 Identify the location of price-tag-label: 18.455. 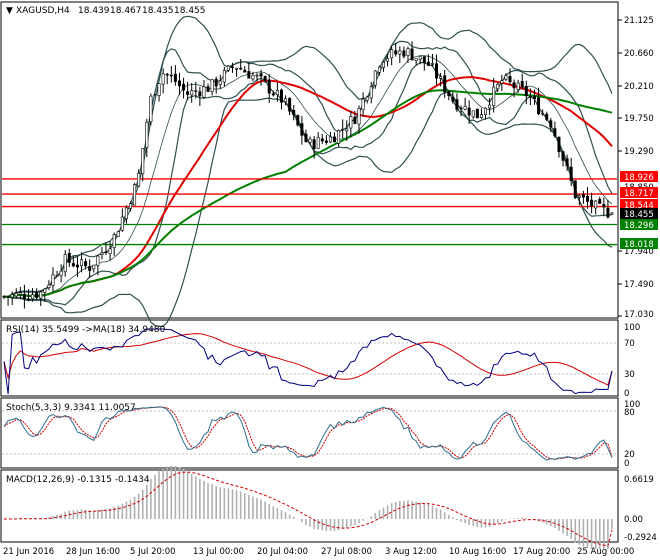
(639, 215).